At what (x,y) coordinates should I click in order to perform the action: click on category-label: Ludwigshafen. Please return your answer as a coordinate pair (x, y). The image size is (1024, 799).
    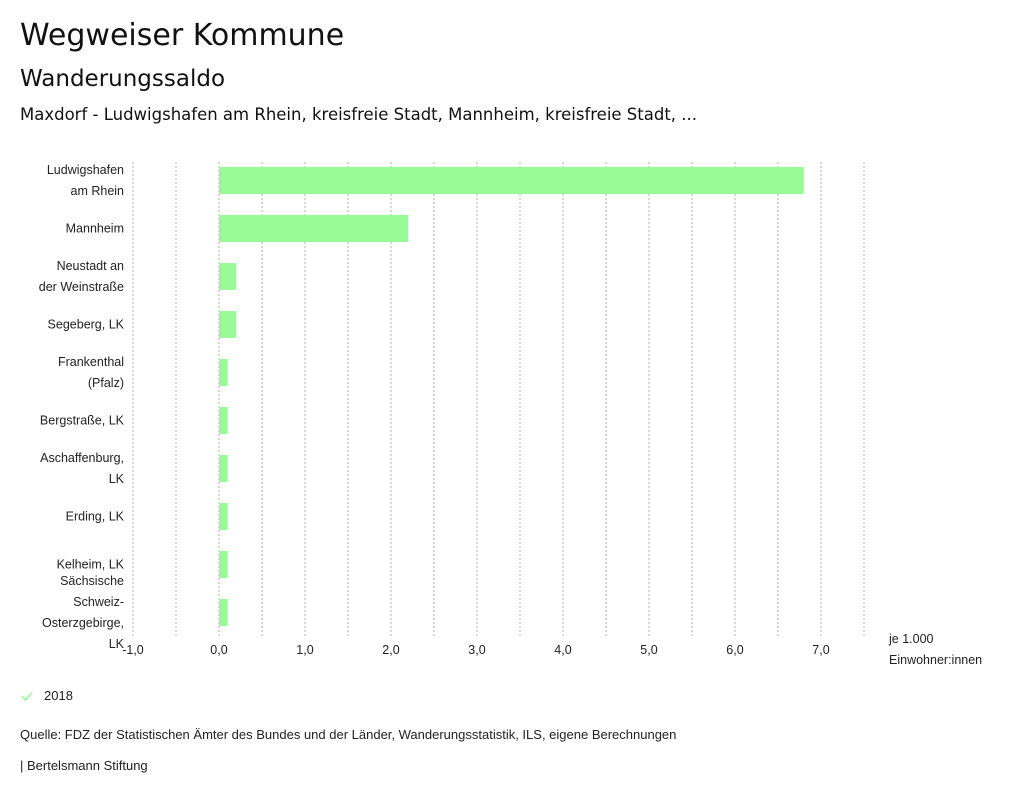
    Looking at the image, I should click on (85, 170).